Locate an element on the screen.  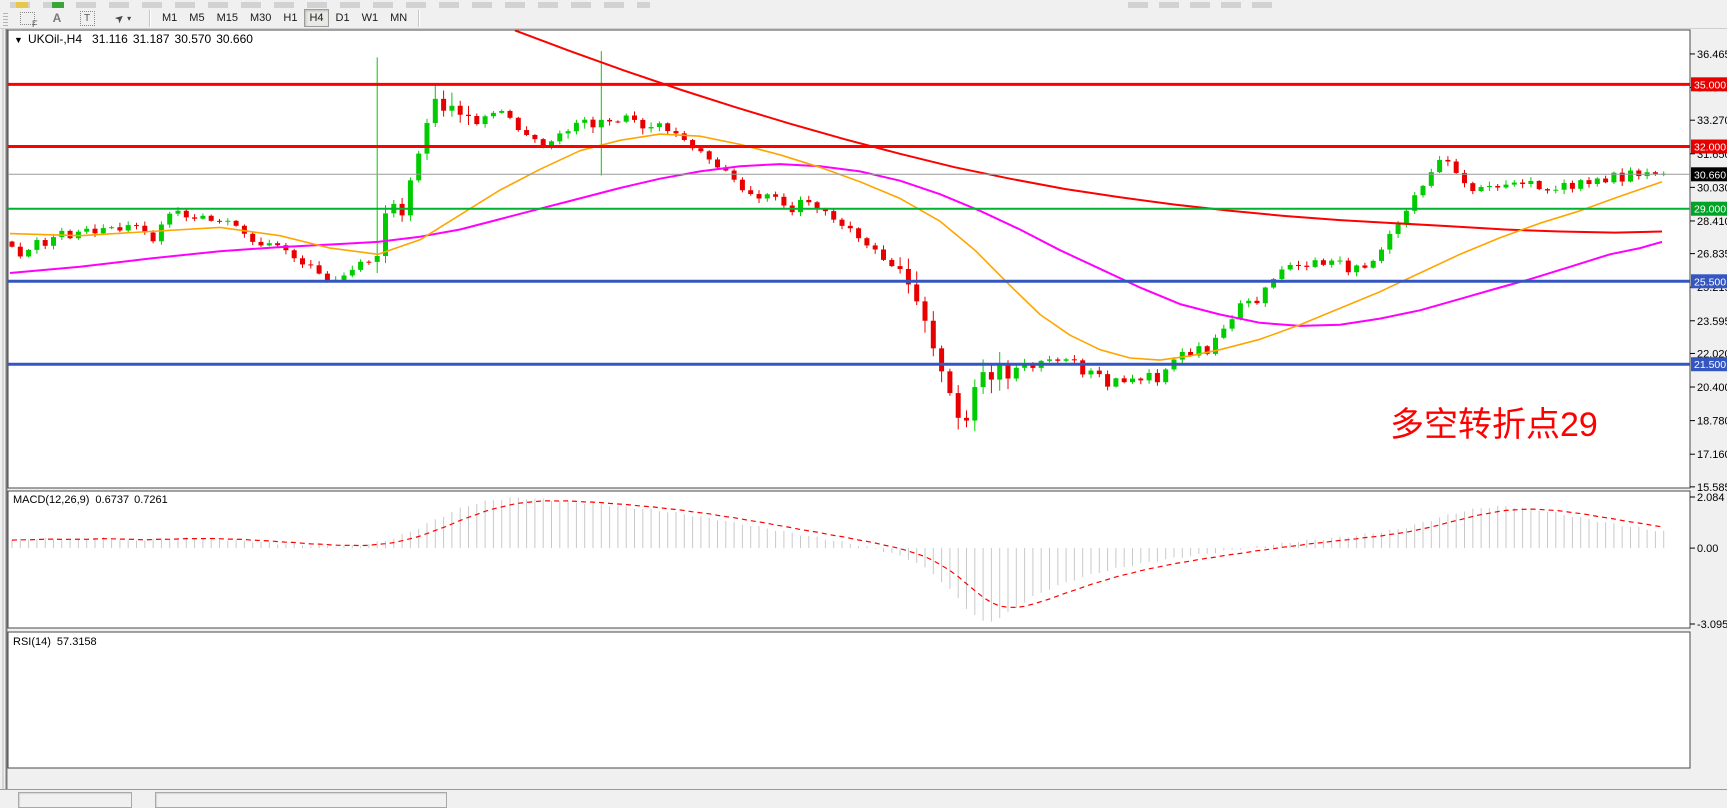
price-badge-label: 21.500 is located at coordinates (1710, 365).